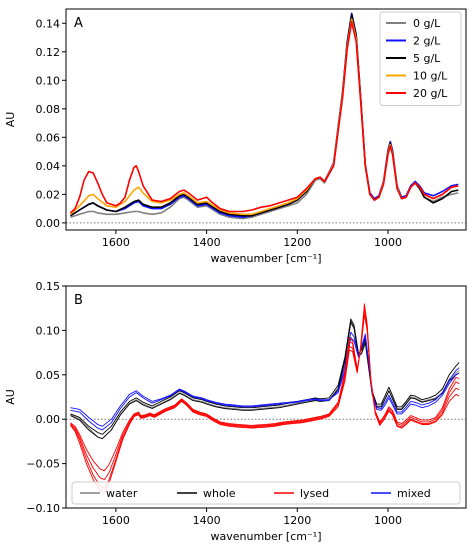 The width and height of the screenshot is (476, 550). What do you see at coordinates (78, 23) in the screenshot?
I see `panel-label: A` at bounding box center [78, 23].